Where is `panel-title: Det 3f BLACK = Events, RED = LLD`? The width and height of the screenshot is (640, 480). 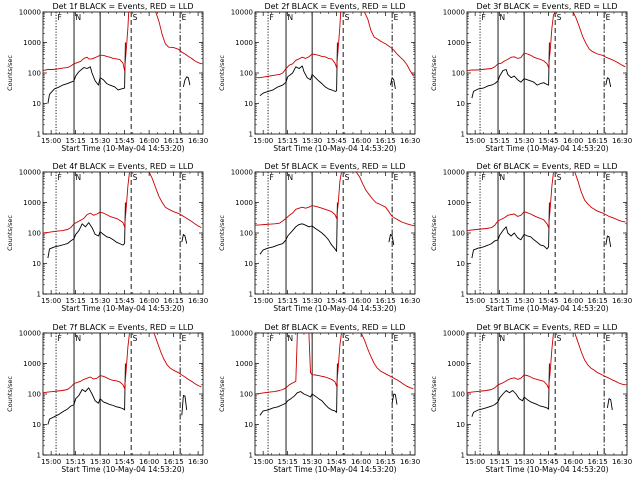
panel-title: Det 3f BLACK = Events, RED = LLD is located at coordinates (546, 6).